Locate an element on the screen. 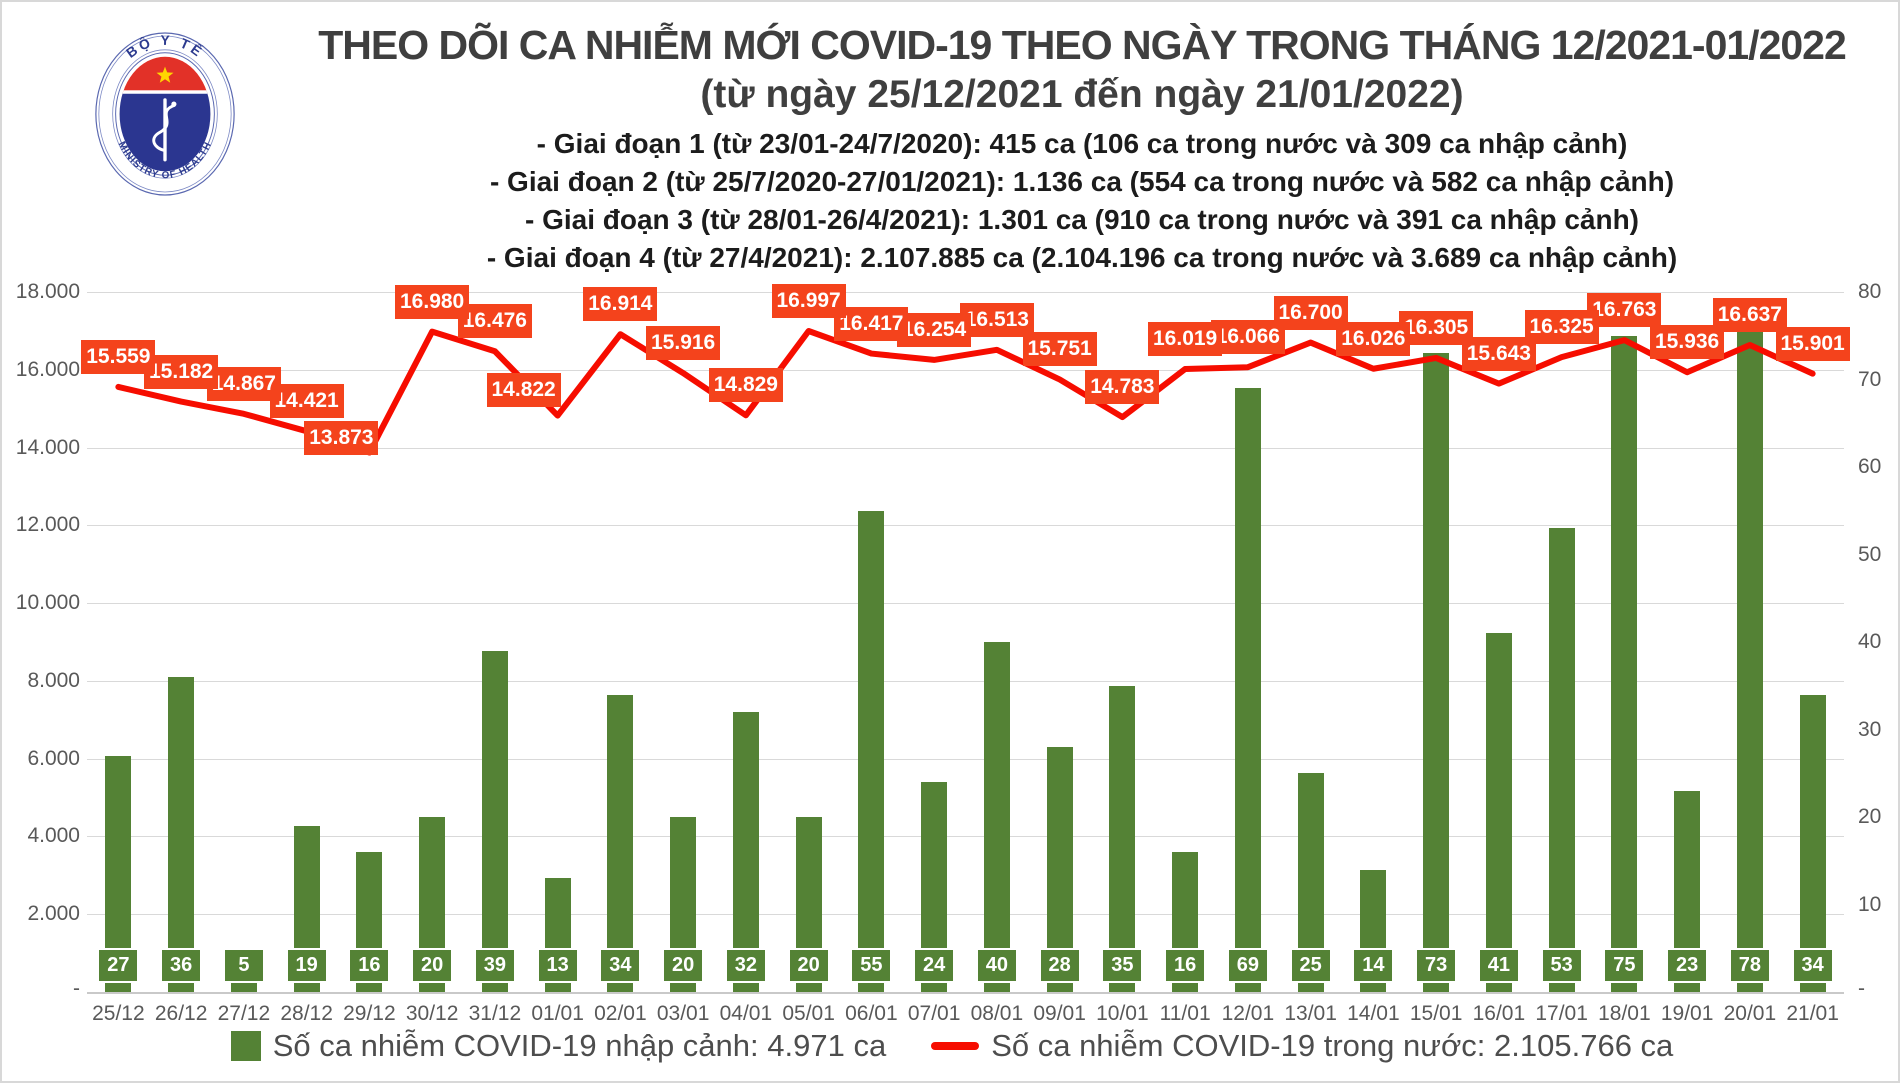 This screenshot has width=1900, height=1083. bar-17/01 is located at coordinates (1561, 760).